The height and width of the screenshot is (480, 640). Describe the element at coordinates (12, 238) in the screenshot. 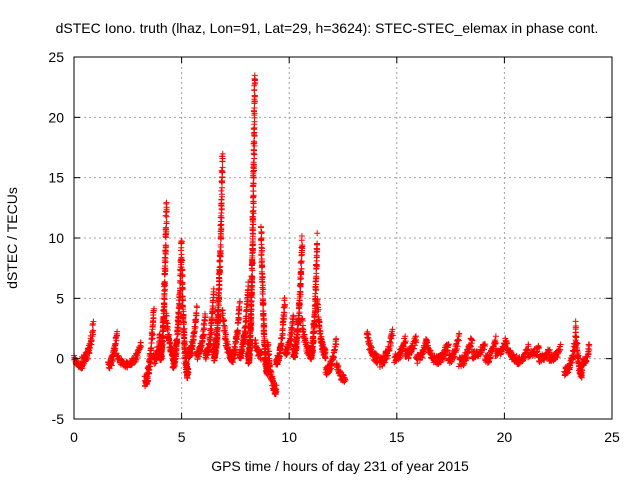

I see `y-axis-label: dSTEC / TECUs` at that location.